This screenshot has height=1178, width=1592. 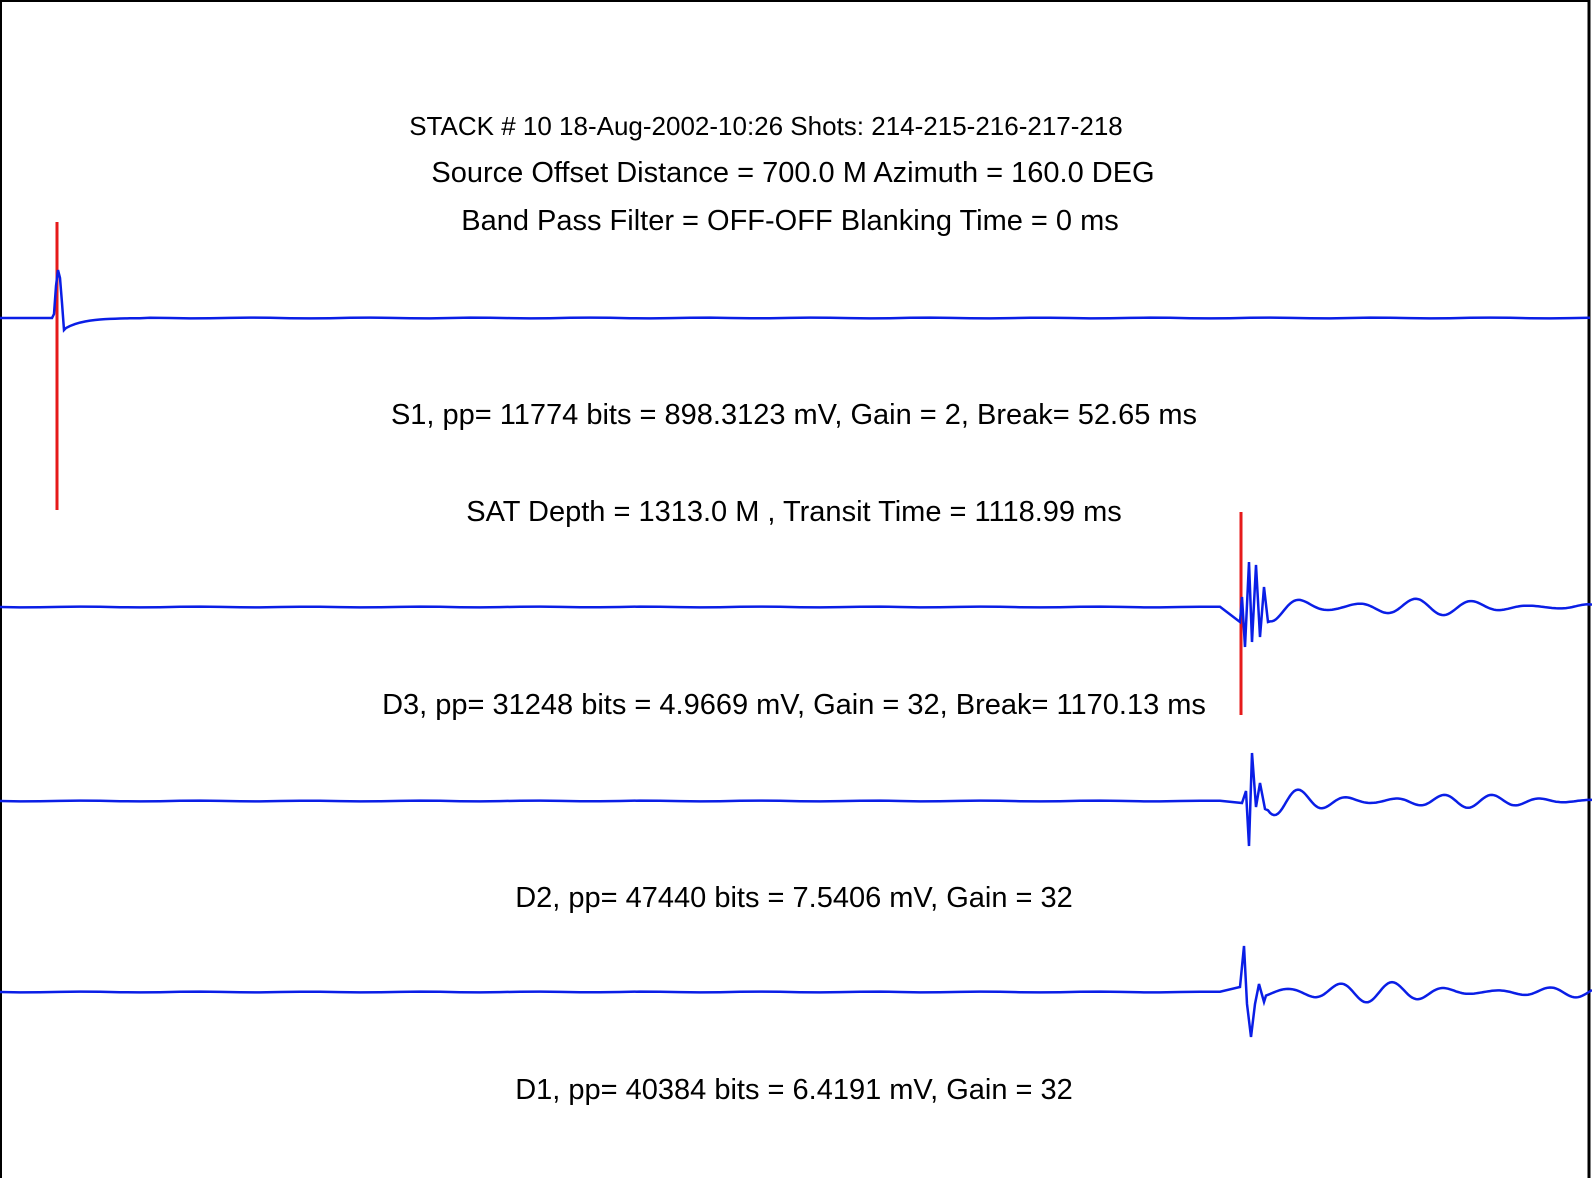 I want to click on trace-d1, so click(x=796, y=991).